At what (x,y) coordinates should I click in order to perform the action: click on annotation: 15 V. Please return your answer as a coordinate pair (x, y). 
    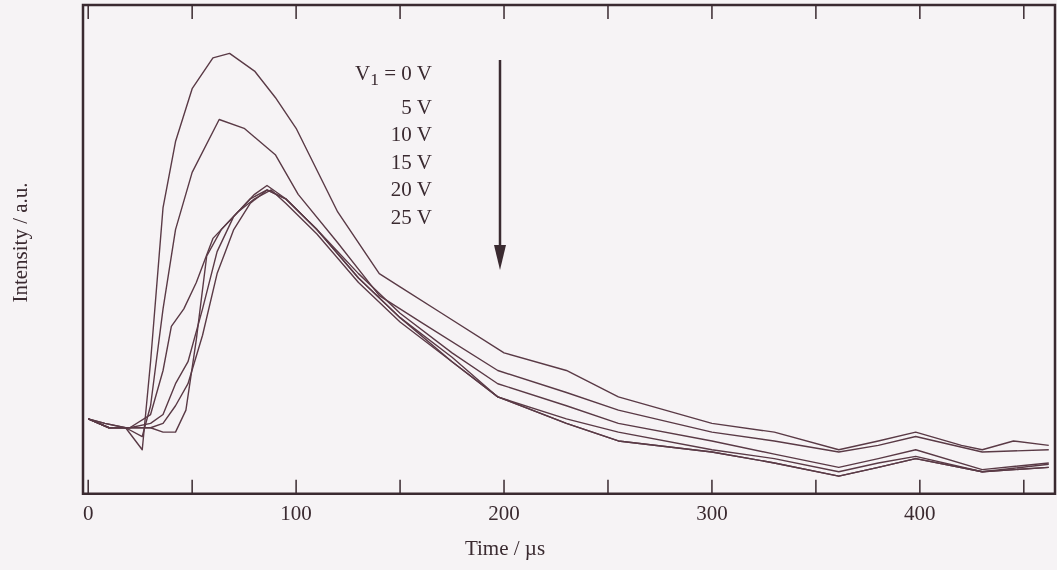
    Looking at the image, I should click on (410, 162).